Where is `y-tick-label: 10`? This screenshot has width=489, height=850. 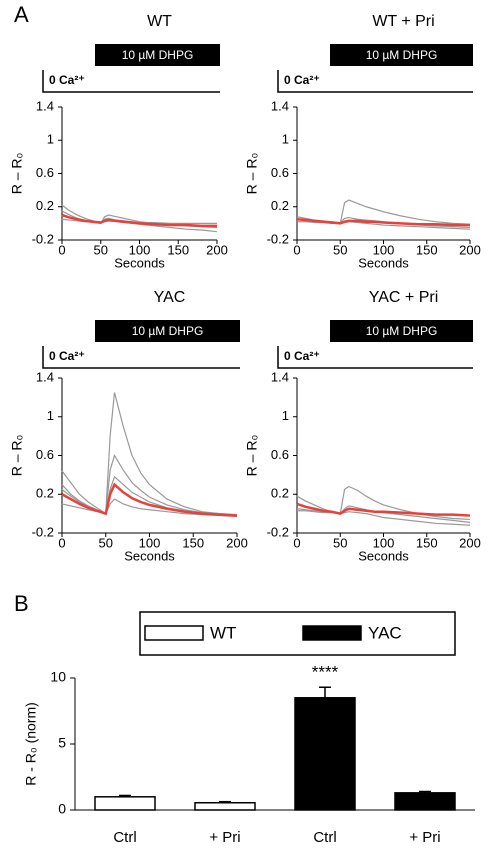
y-tick-label: 10 is located at coordinates (58, 677).